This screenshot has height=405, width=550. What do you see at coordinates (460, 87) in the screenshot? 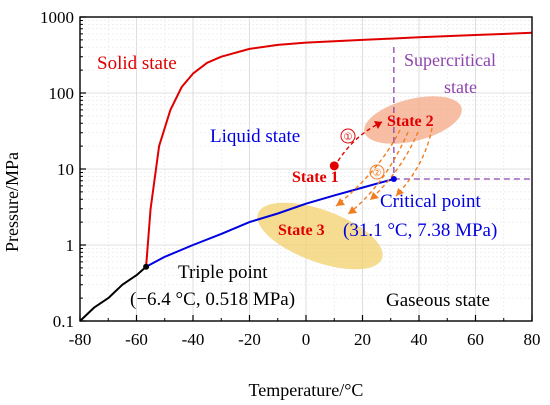
I see `label-supercritical-2: state` at bounding box center [460, 87].